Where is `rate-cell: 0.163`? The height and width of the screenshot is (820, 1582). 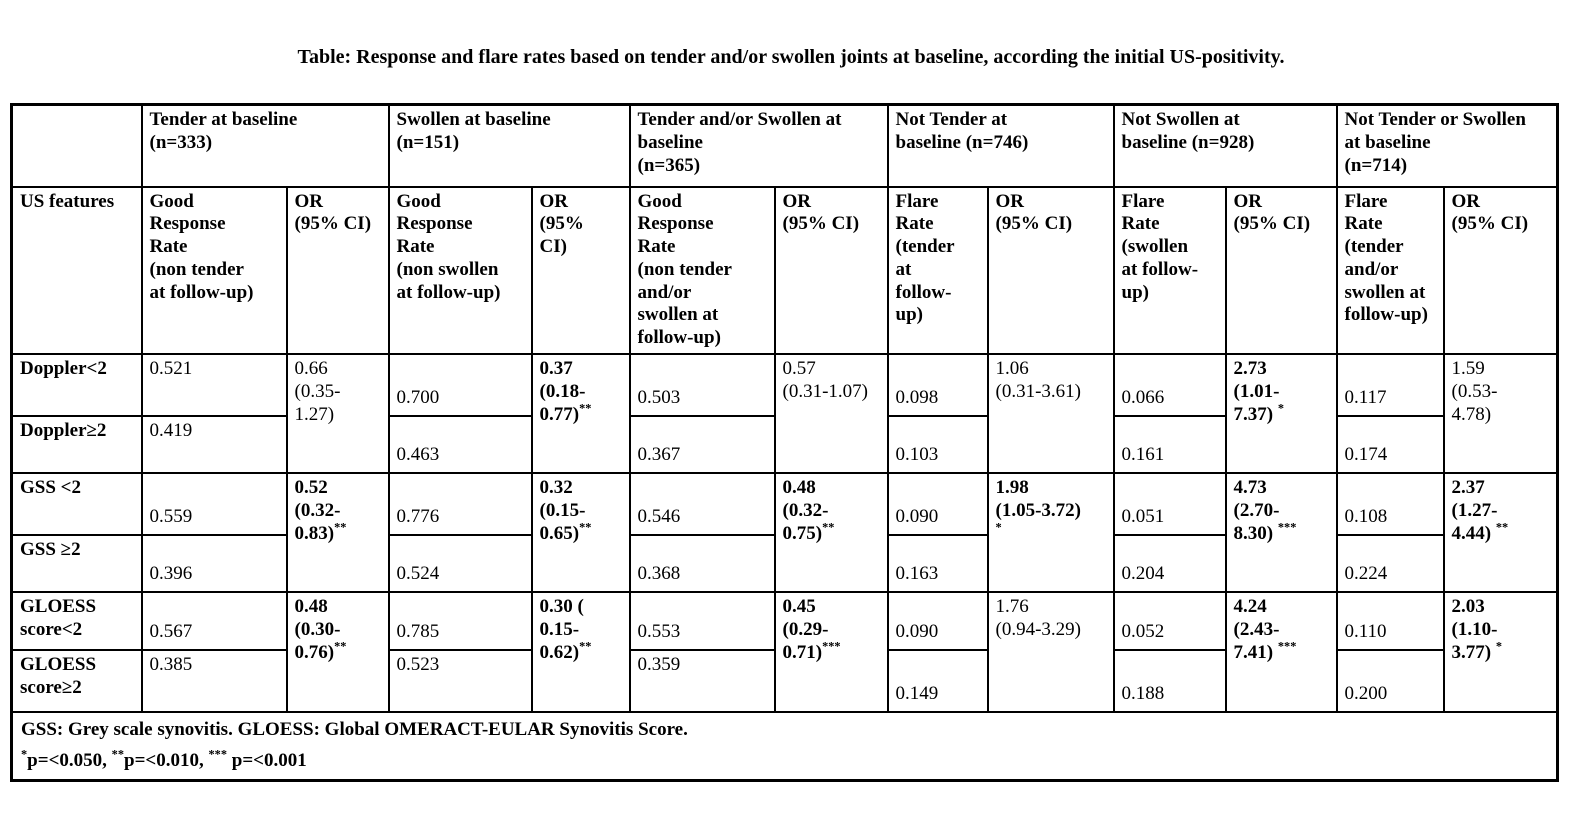
rate-cell: 0.163 is located at coordinates (937, 564).